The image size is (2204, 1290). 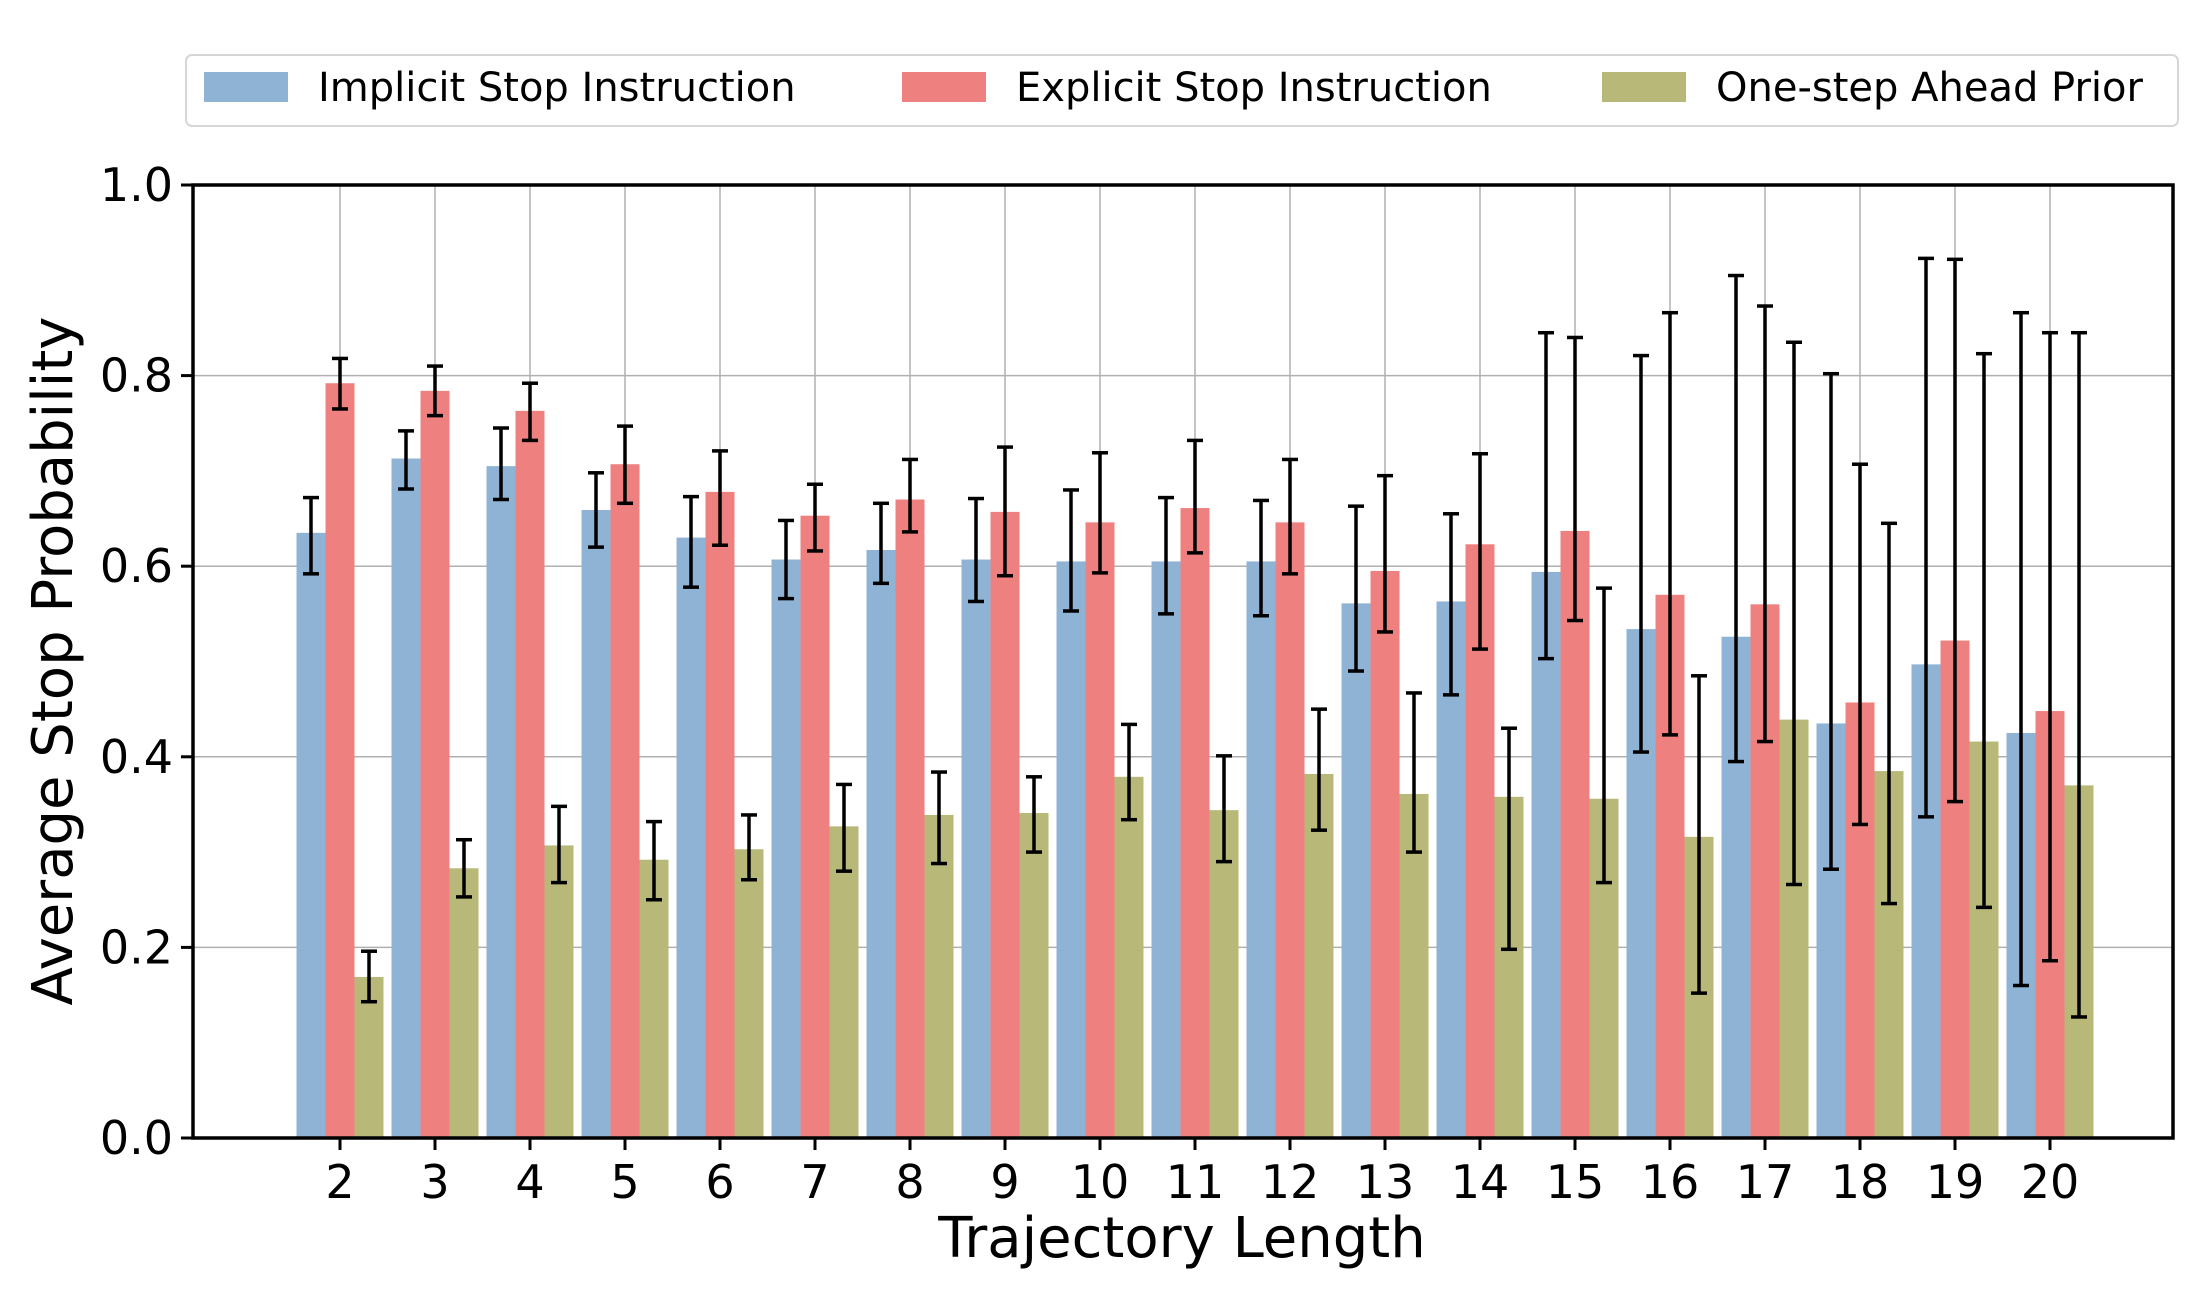 I want to click on x-tick-label: 16, so click(x=1670, y=1182).